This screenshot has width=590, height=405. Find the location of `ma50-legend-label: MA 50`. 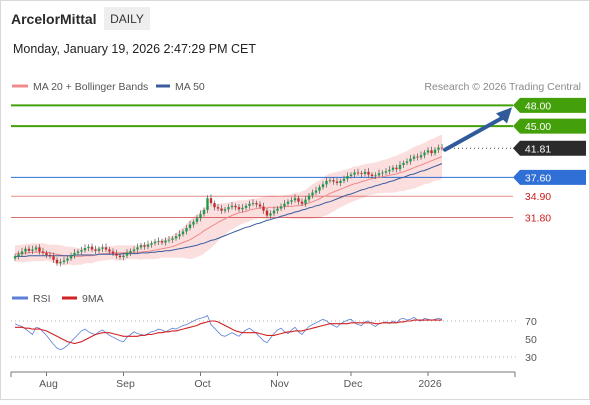

ma50-legend-label: MA 50 is located at coordinates (190, 87).